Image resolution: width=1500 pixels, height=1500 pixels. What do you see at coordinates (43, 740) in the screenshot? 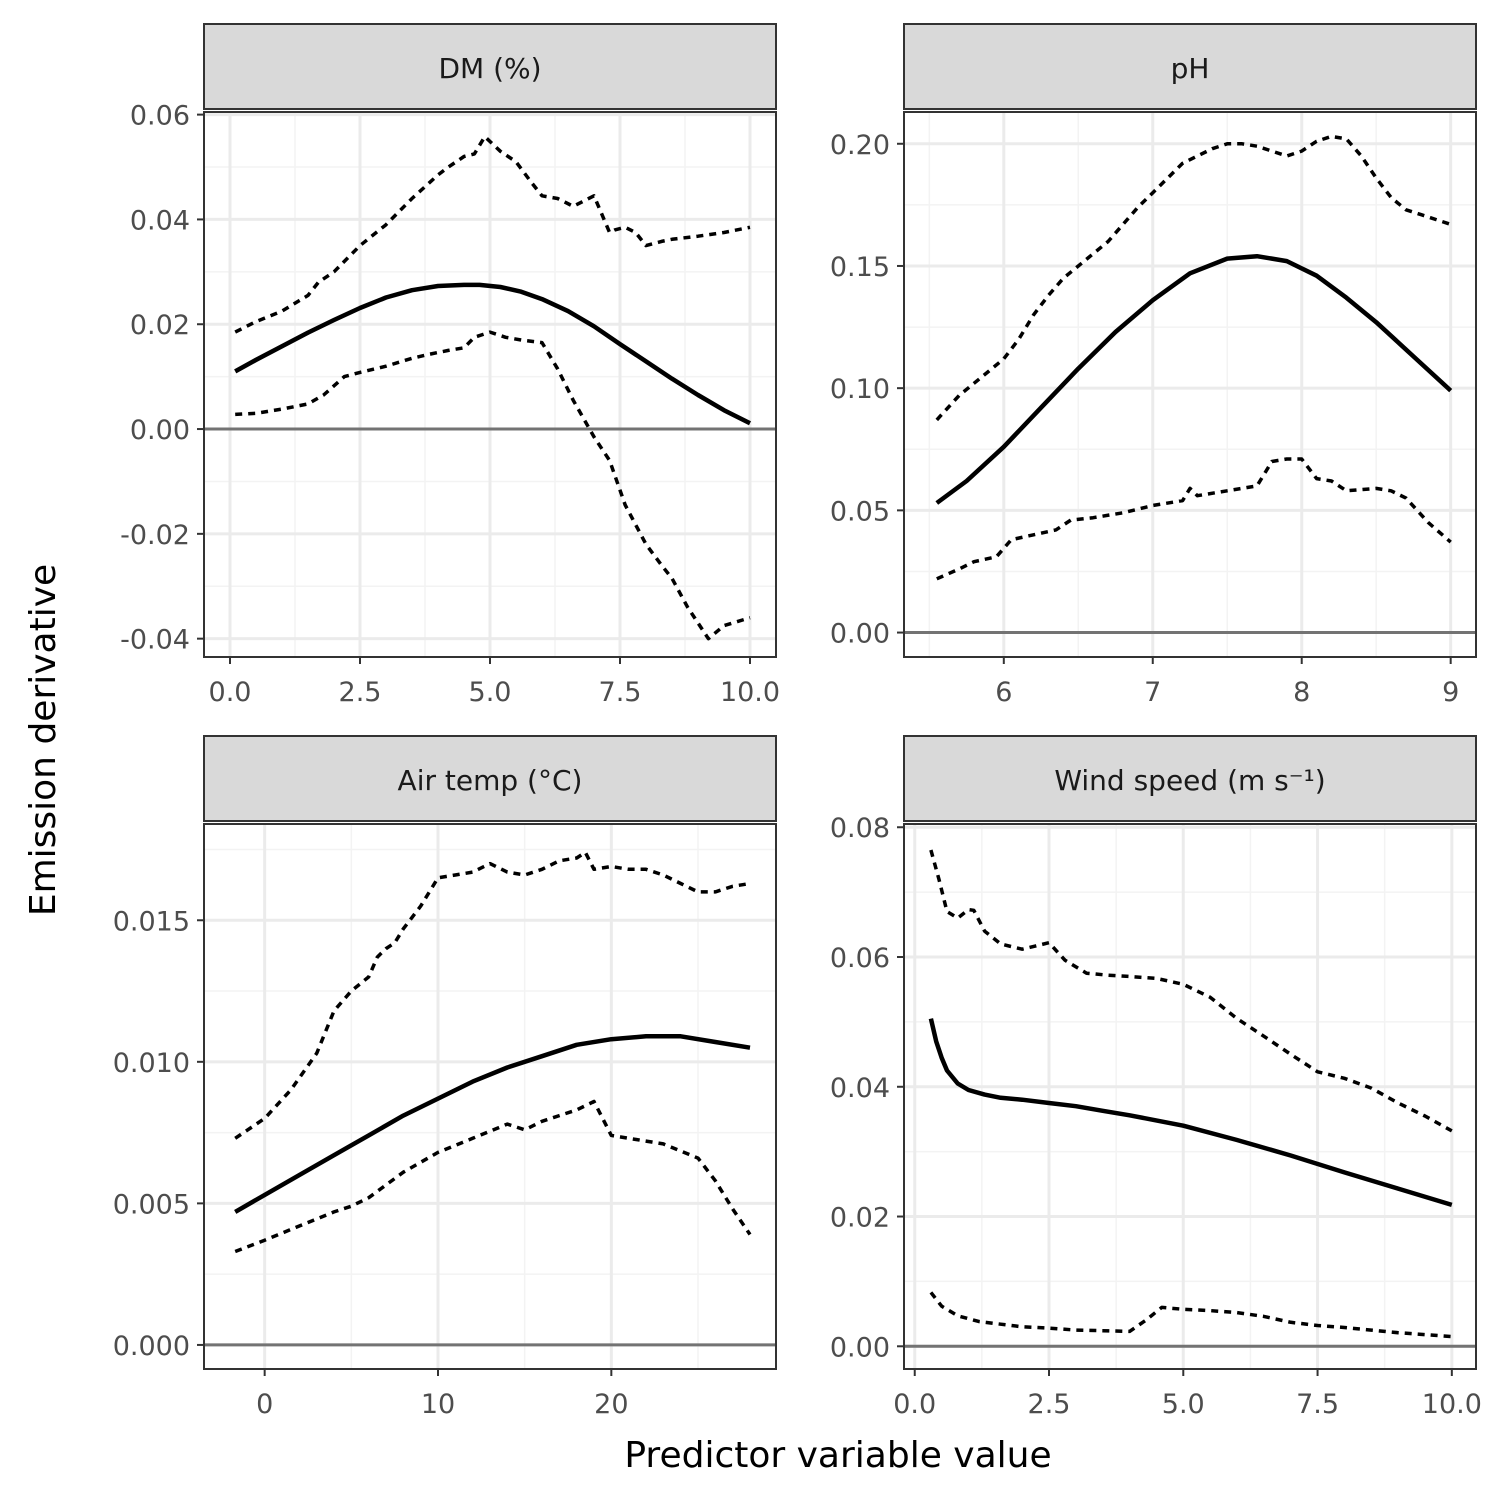
I see `y-axis-title: Emission derivative` at bounding box center [43, 740].